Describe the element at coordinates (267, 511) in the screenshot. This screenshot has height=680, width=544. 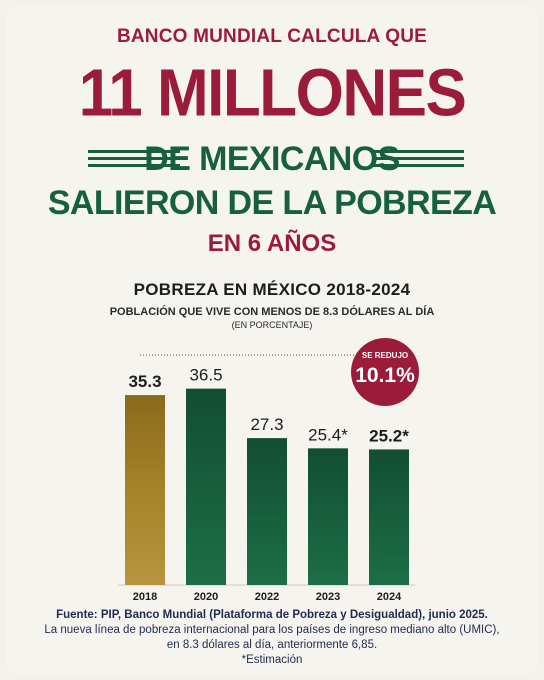
I see `bar-2022` at that location.